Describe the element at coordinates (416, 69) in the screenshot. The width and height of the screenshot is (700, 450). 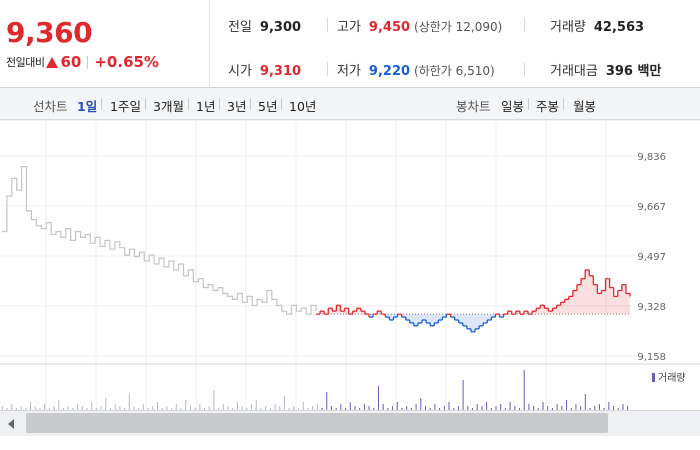
I see `low-stat: 저가 9,220 (하한가 6,510)` at that location.